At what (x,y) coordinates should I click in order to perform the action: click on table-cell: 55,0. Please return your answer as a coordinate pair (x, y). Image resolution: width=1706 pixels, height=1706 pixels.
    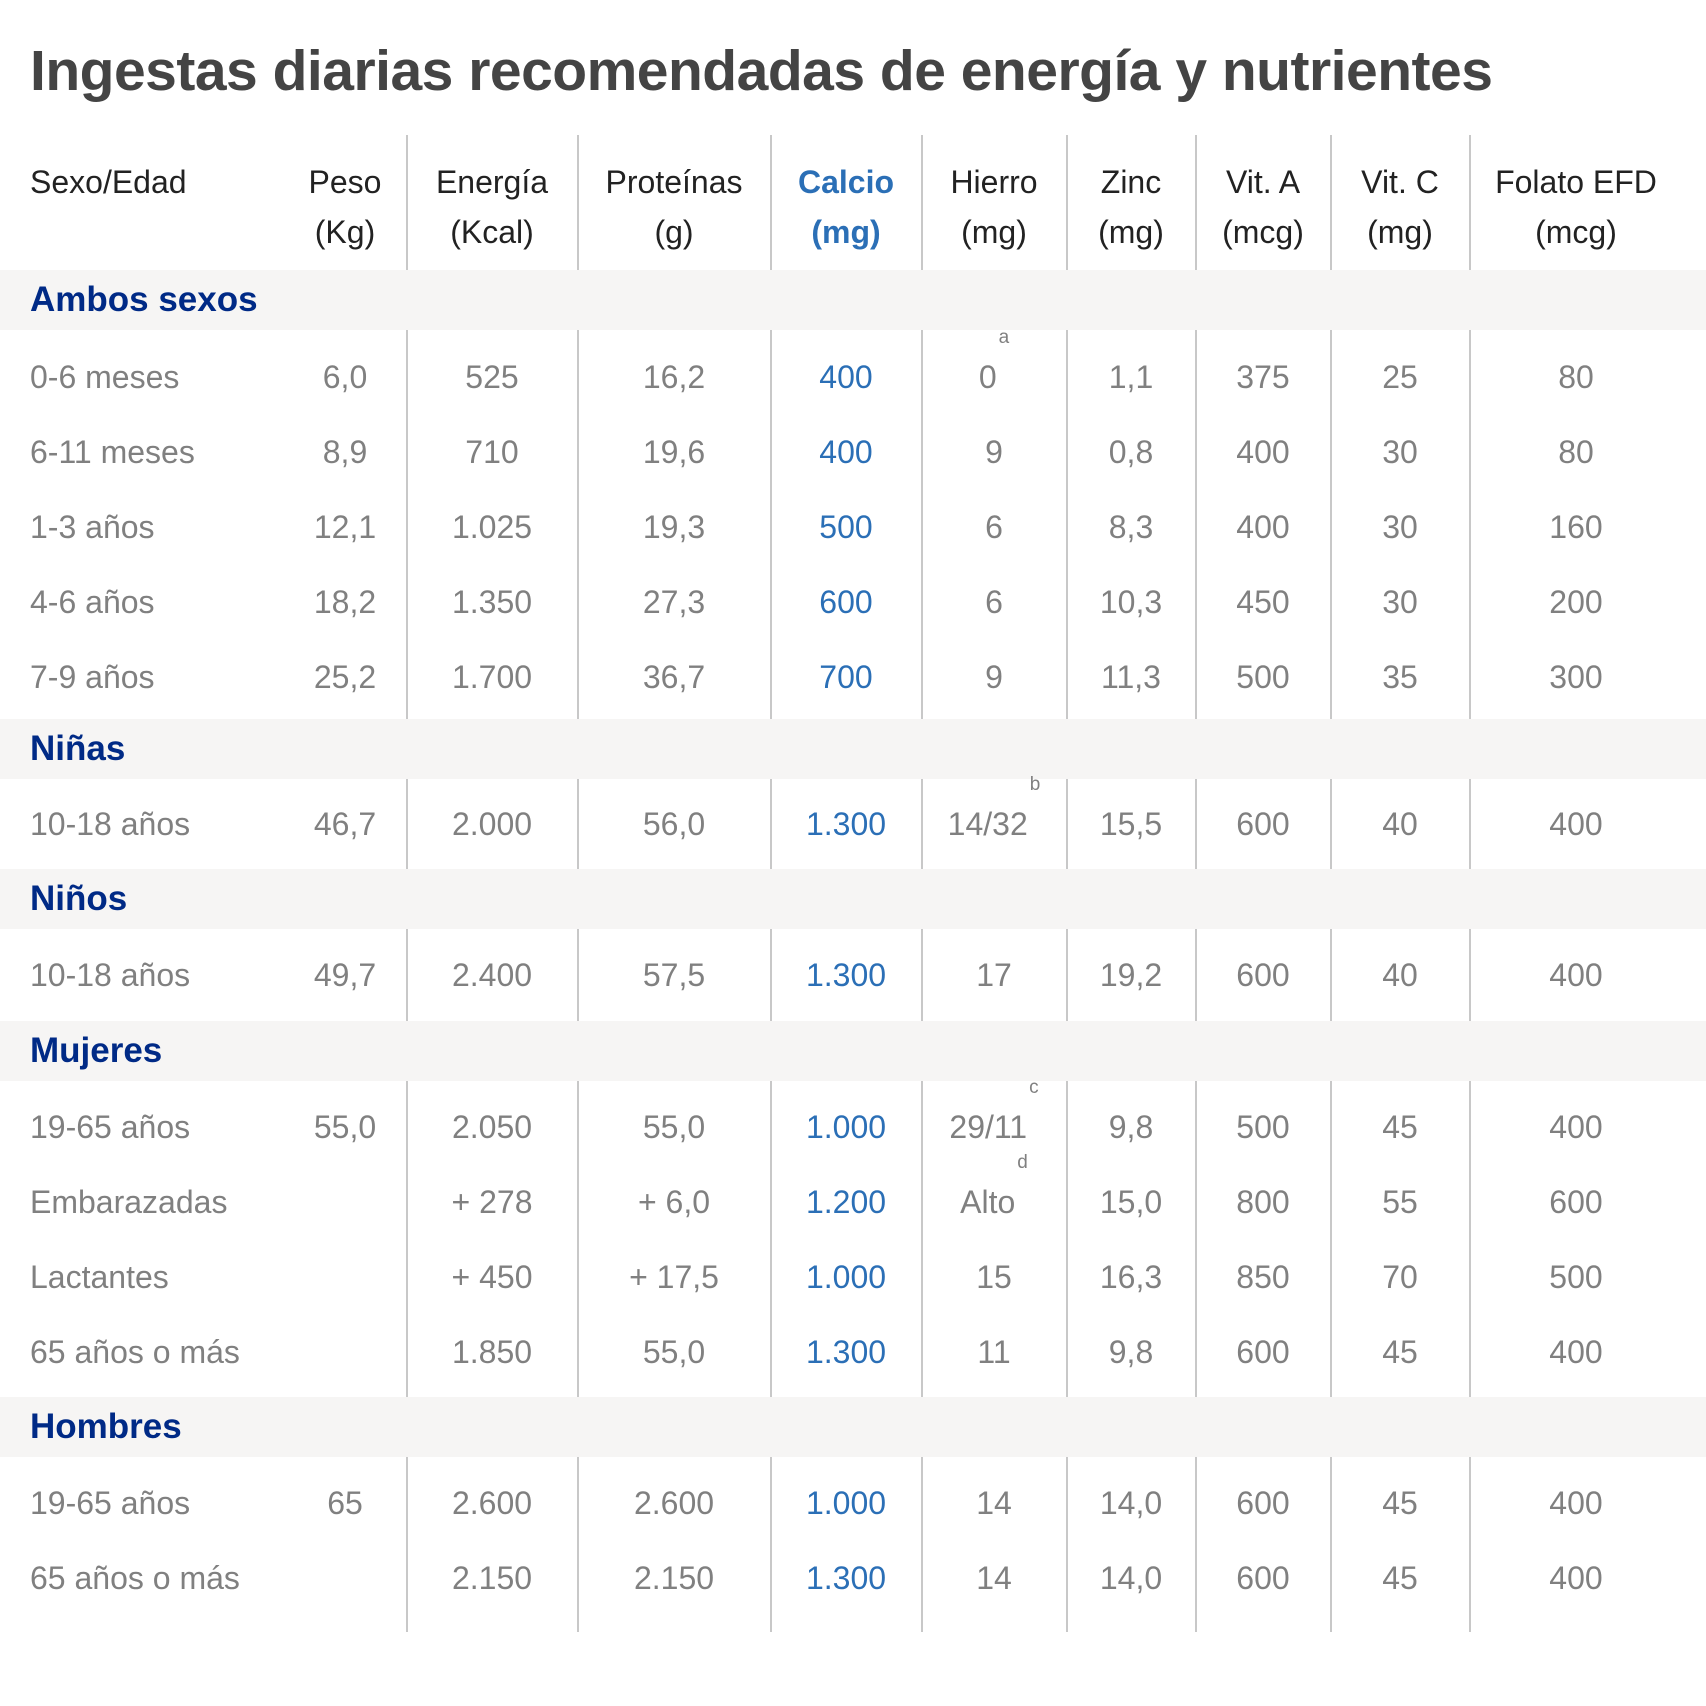
    Looking at the image, I should click on (674, 1352).